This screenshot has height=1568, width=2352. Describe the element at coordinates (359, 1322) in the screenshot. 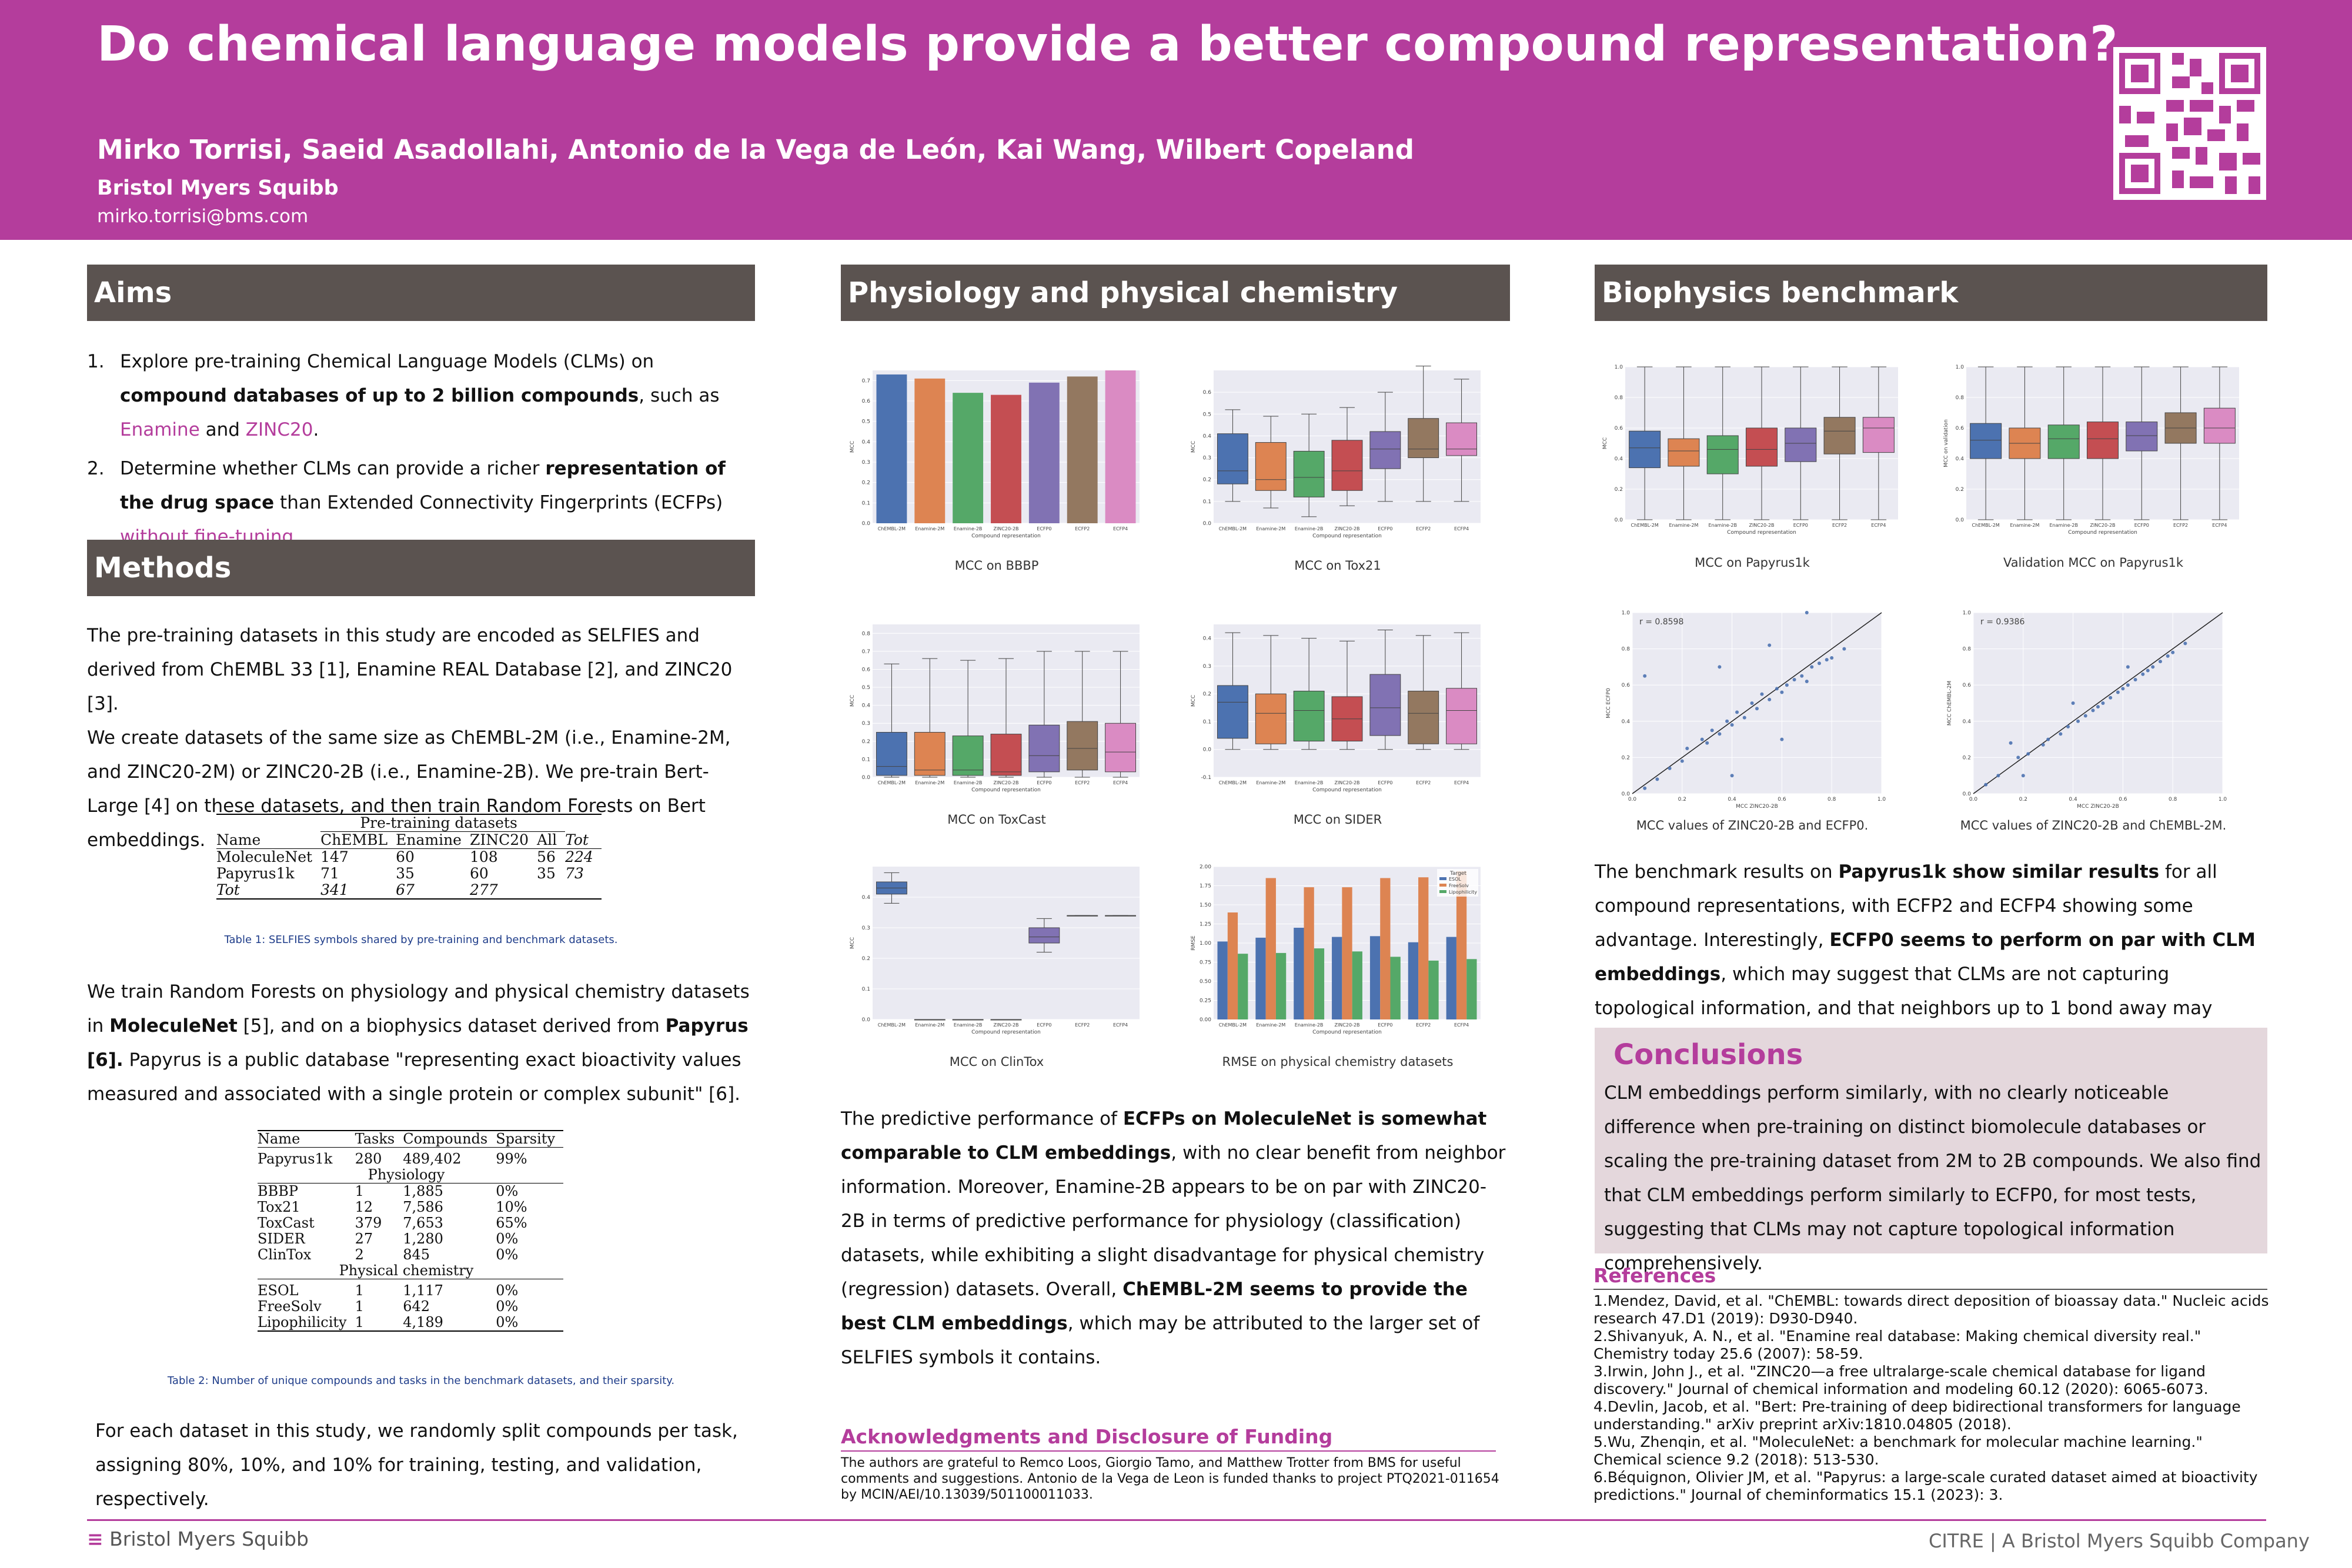

I see `table-cell: 1` at that location.